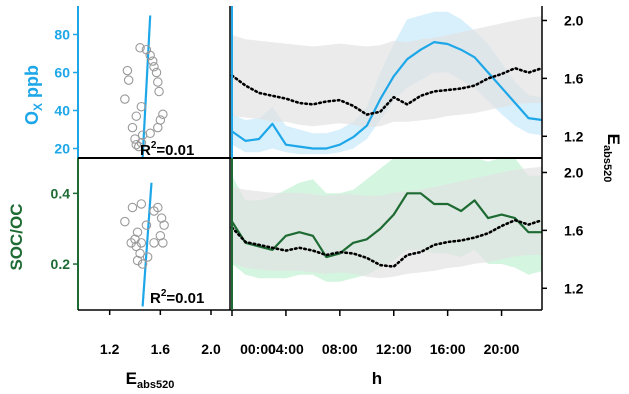 This screenshot has height=394, width=629. Describe the element at coordinates (185, 298) in the screenshot. I see `r2-soc-val: =0.01` at that location.